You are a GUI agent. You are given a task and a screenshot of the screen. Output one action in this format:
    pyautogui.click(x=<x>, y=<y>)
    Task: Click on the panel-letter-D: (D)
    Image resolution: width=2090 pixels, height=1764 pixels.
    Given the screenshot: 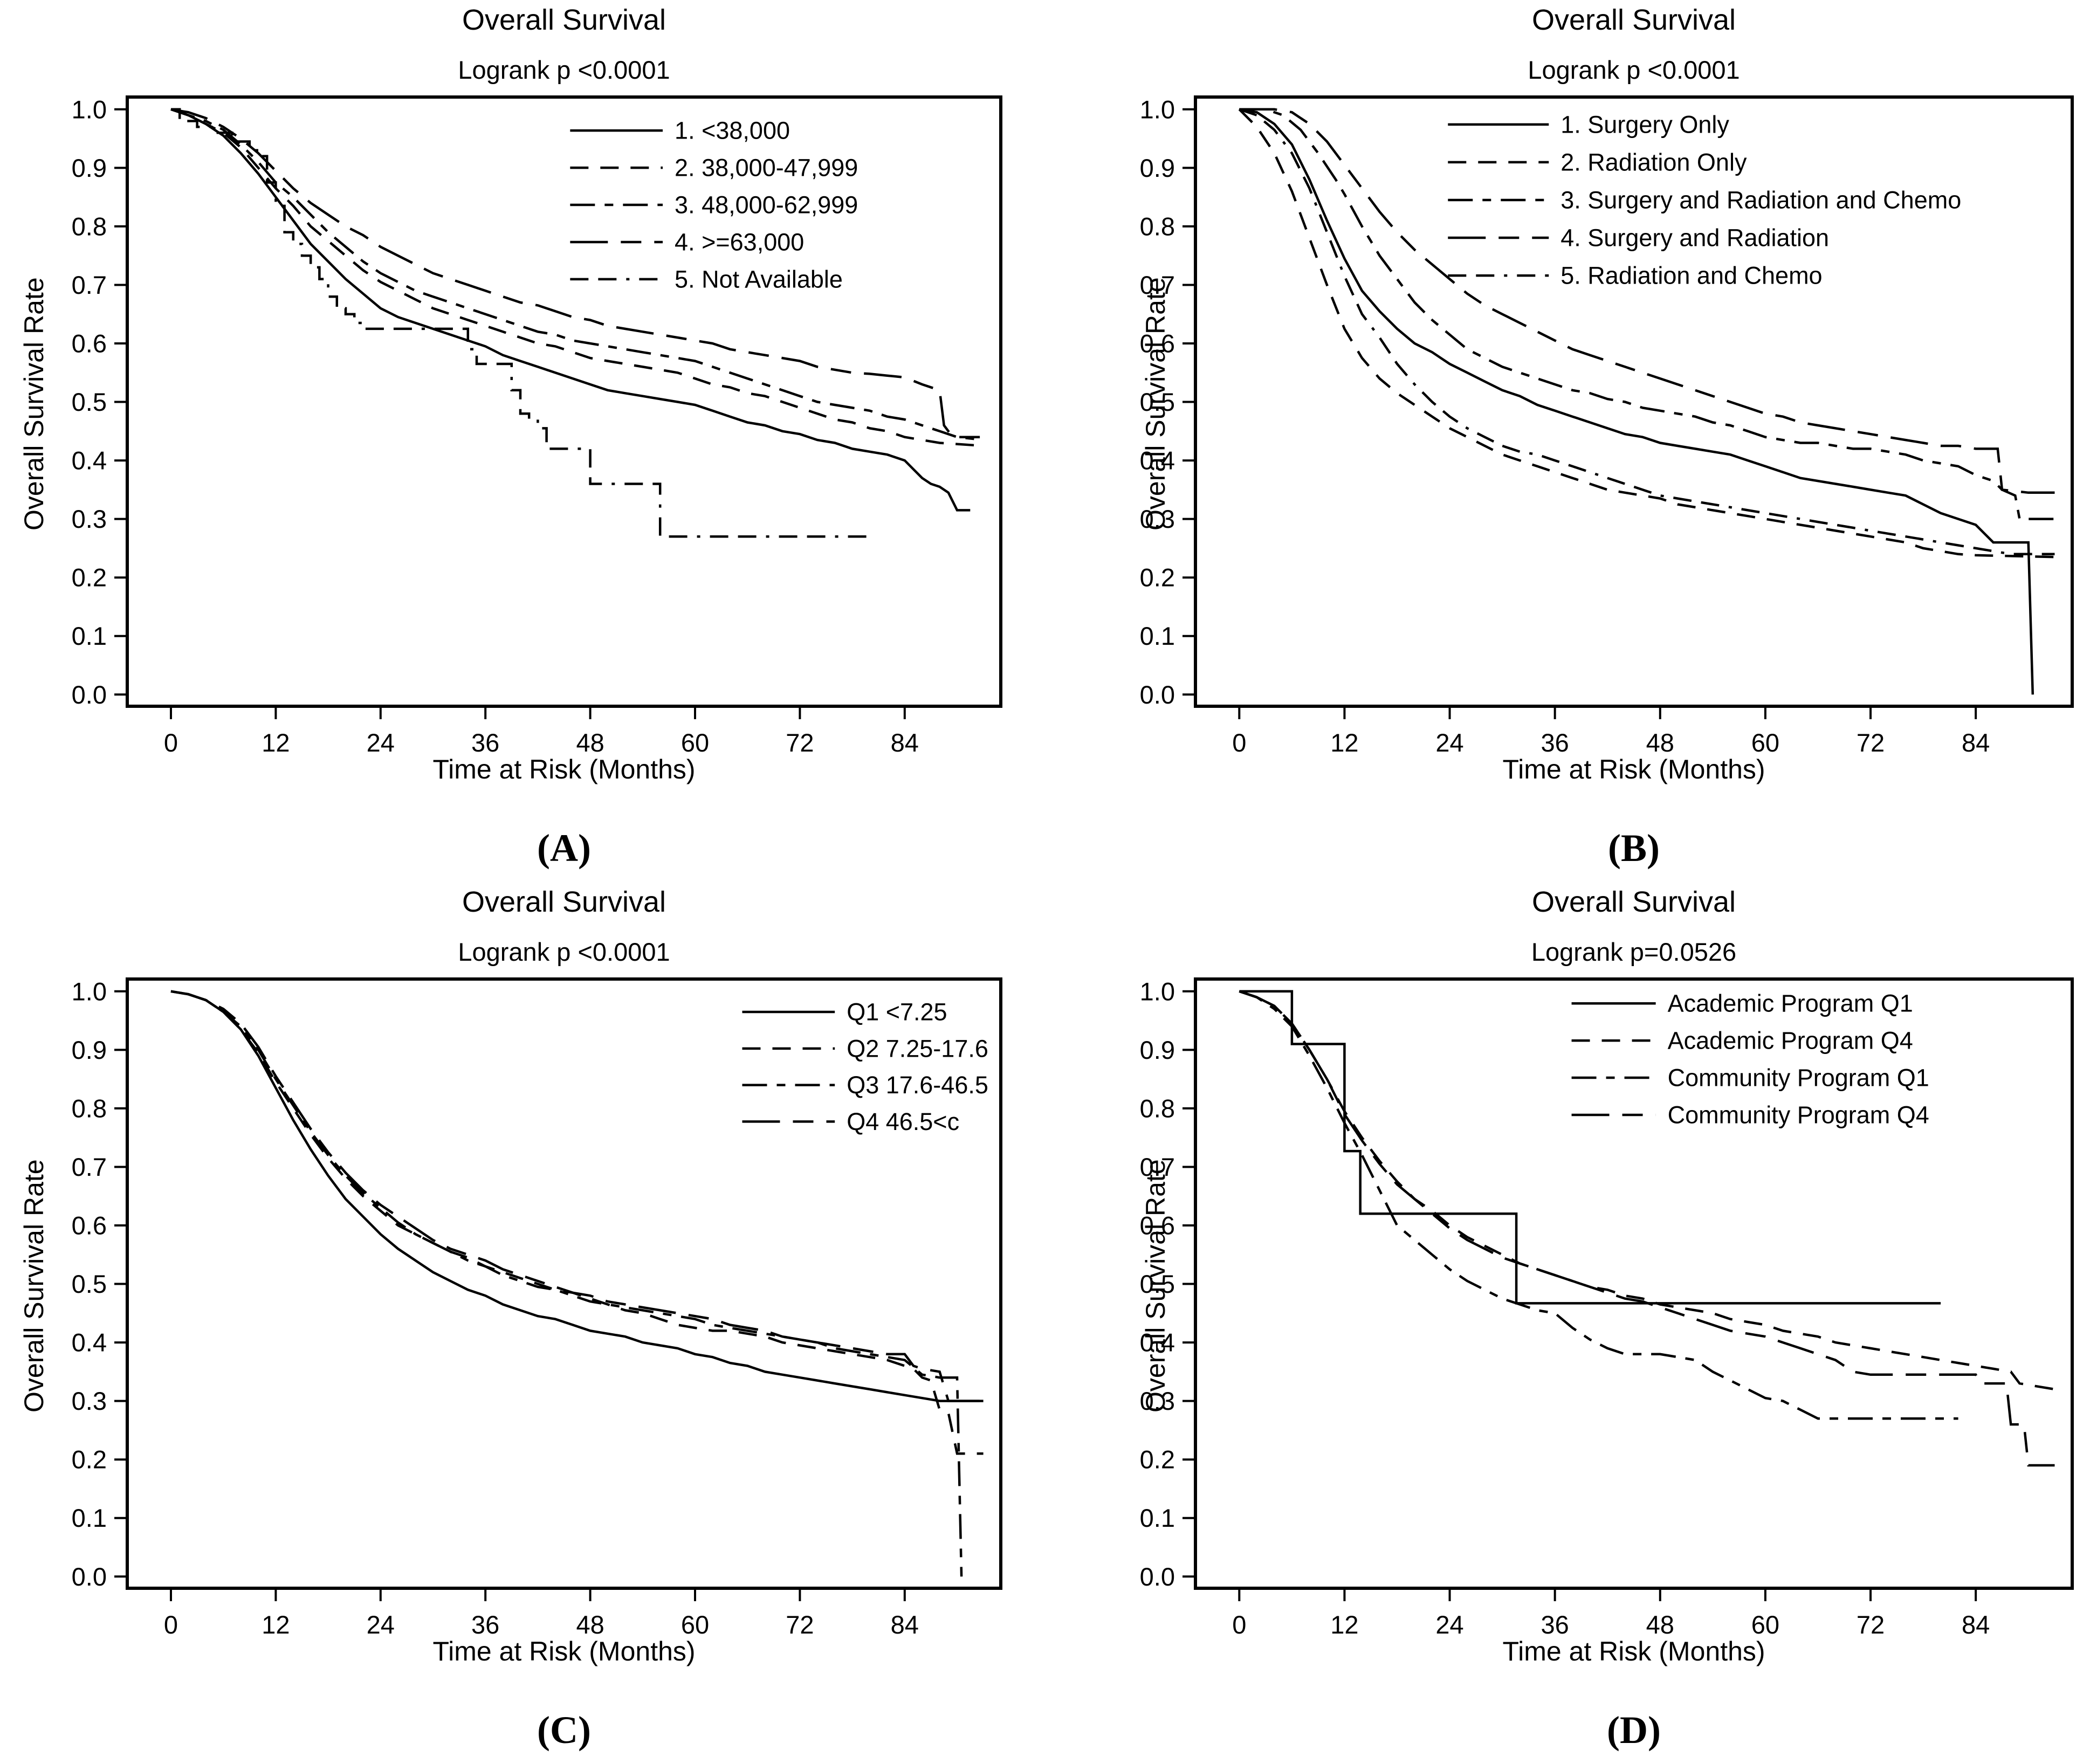 What is the action you would take?
    pyautogui.click(x=1634, y=1730)
    